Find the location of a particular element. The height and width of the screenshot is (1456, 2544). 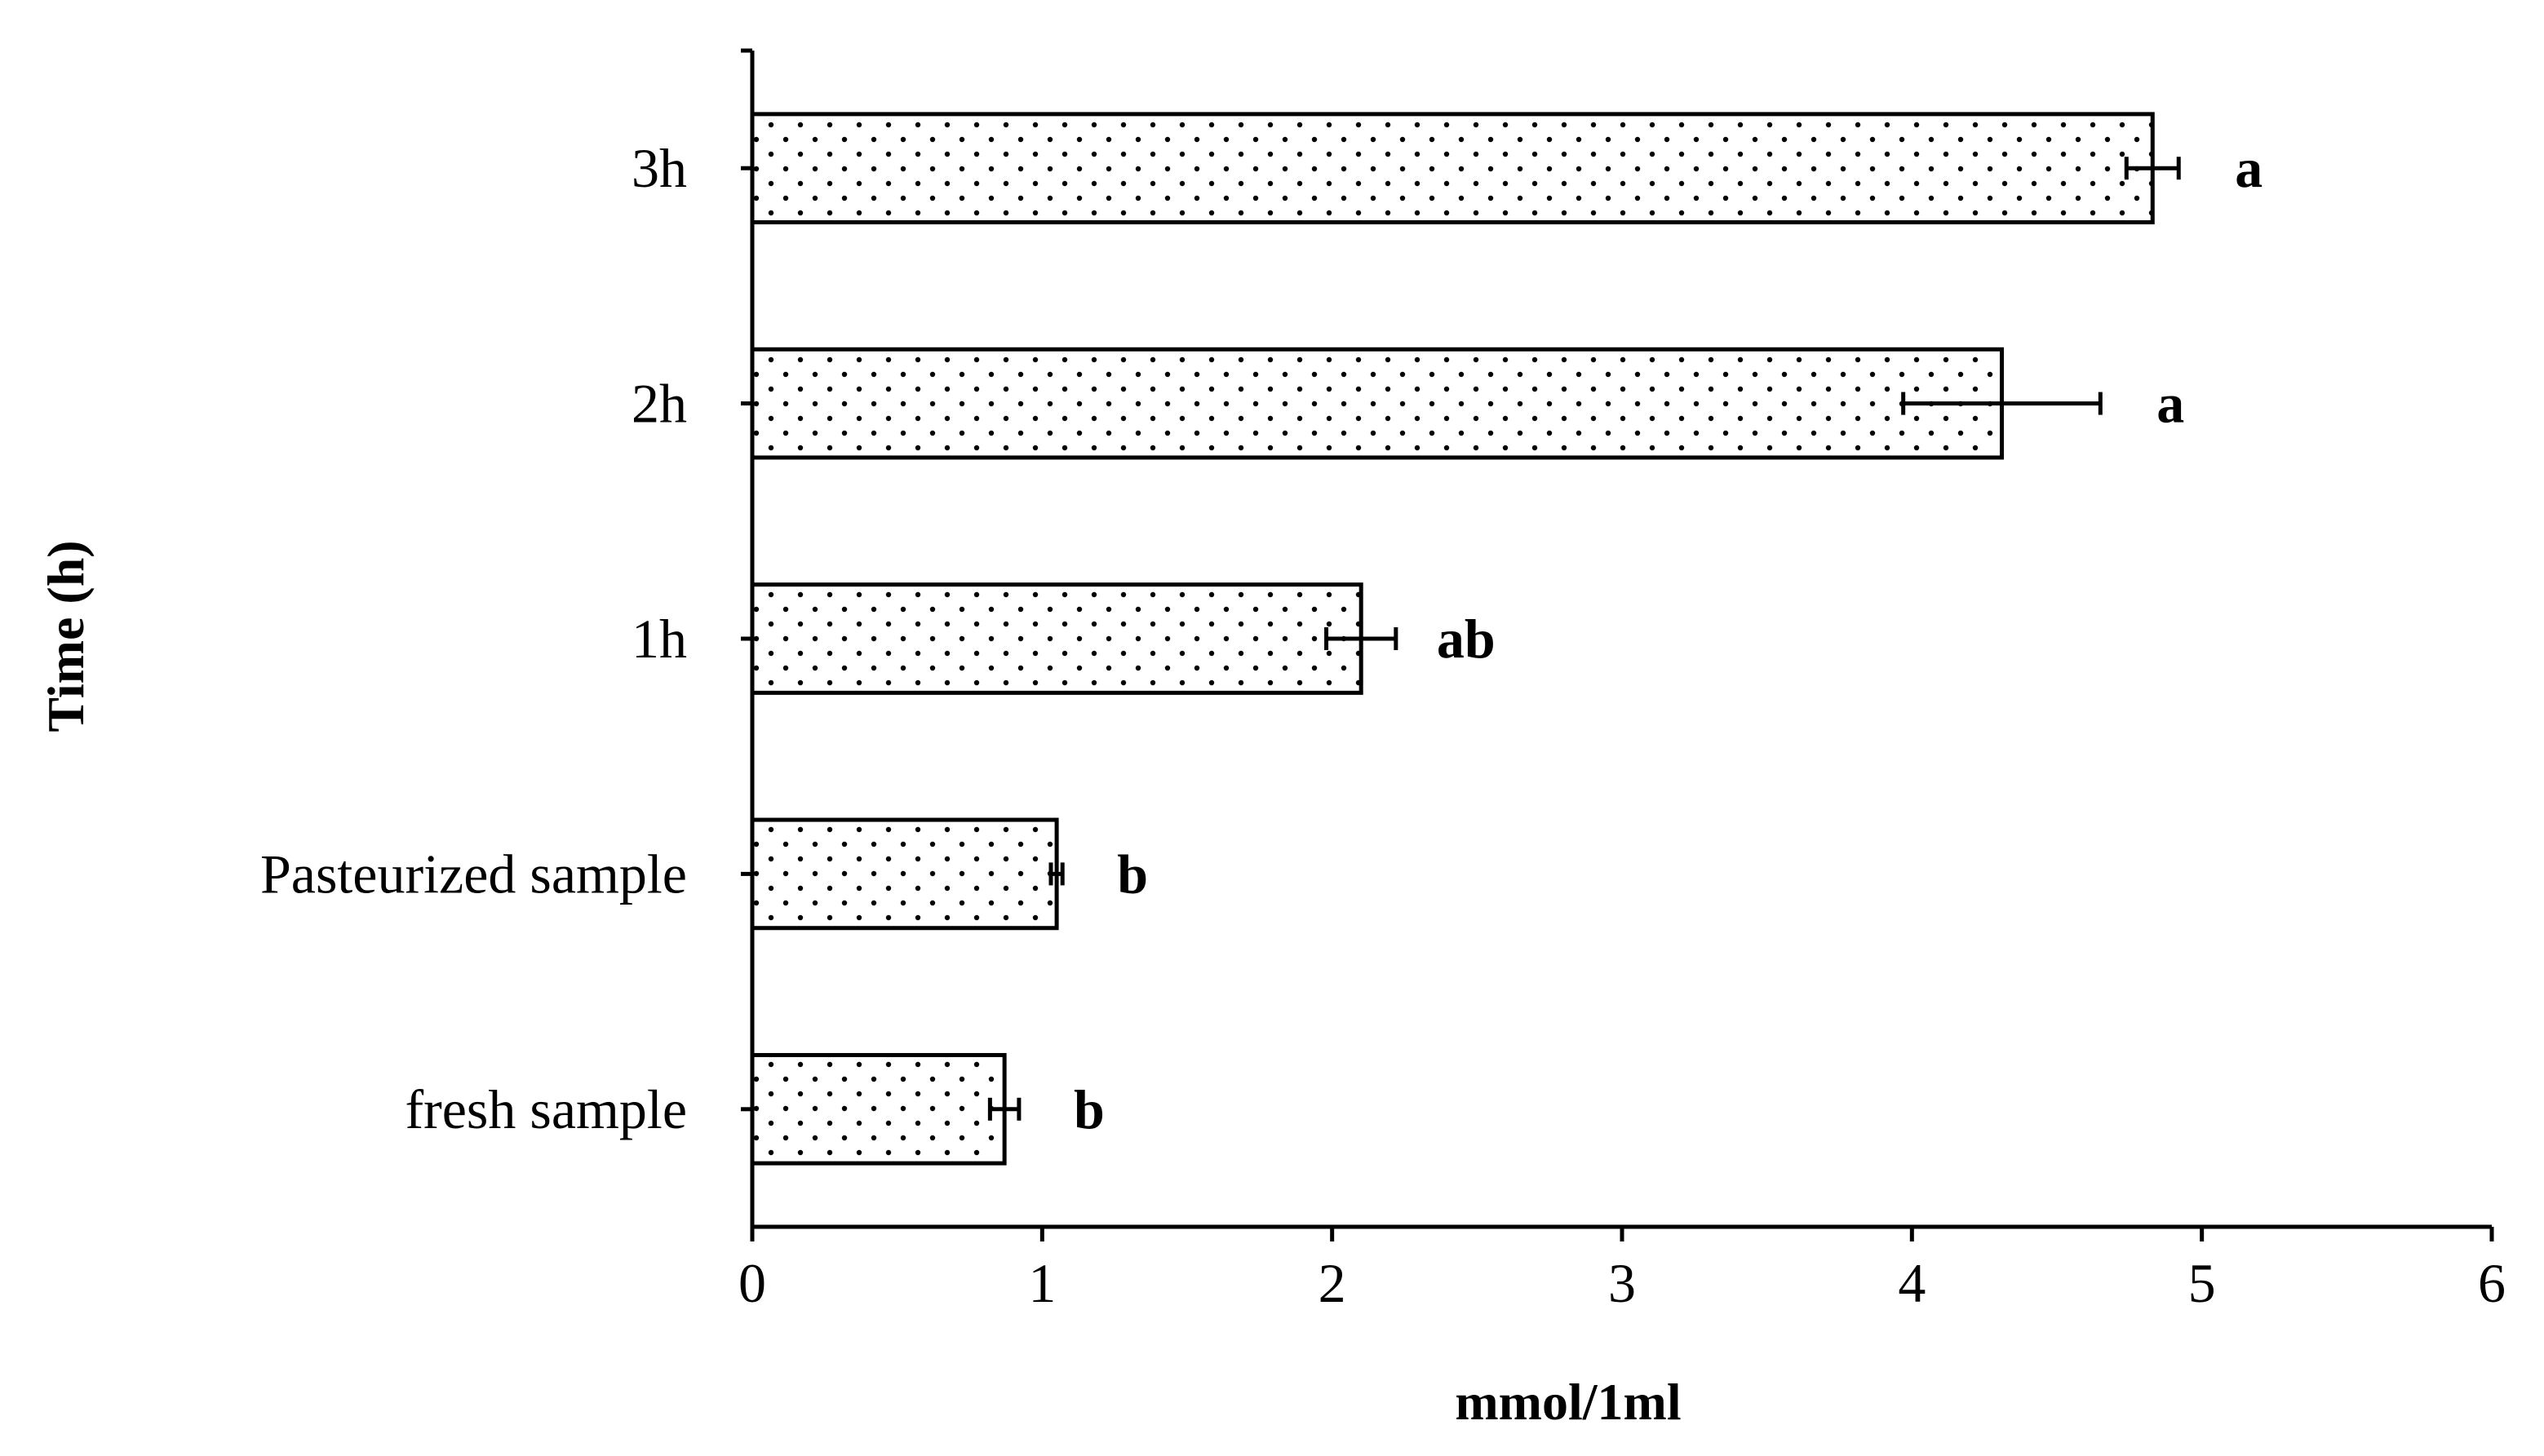

x-tick-label-3: 3 is located at coordinates (1622, 1283).